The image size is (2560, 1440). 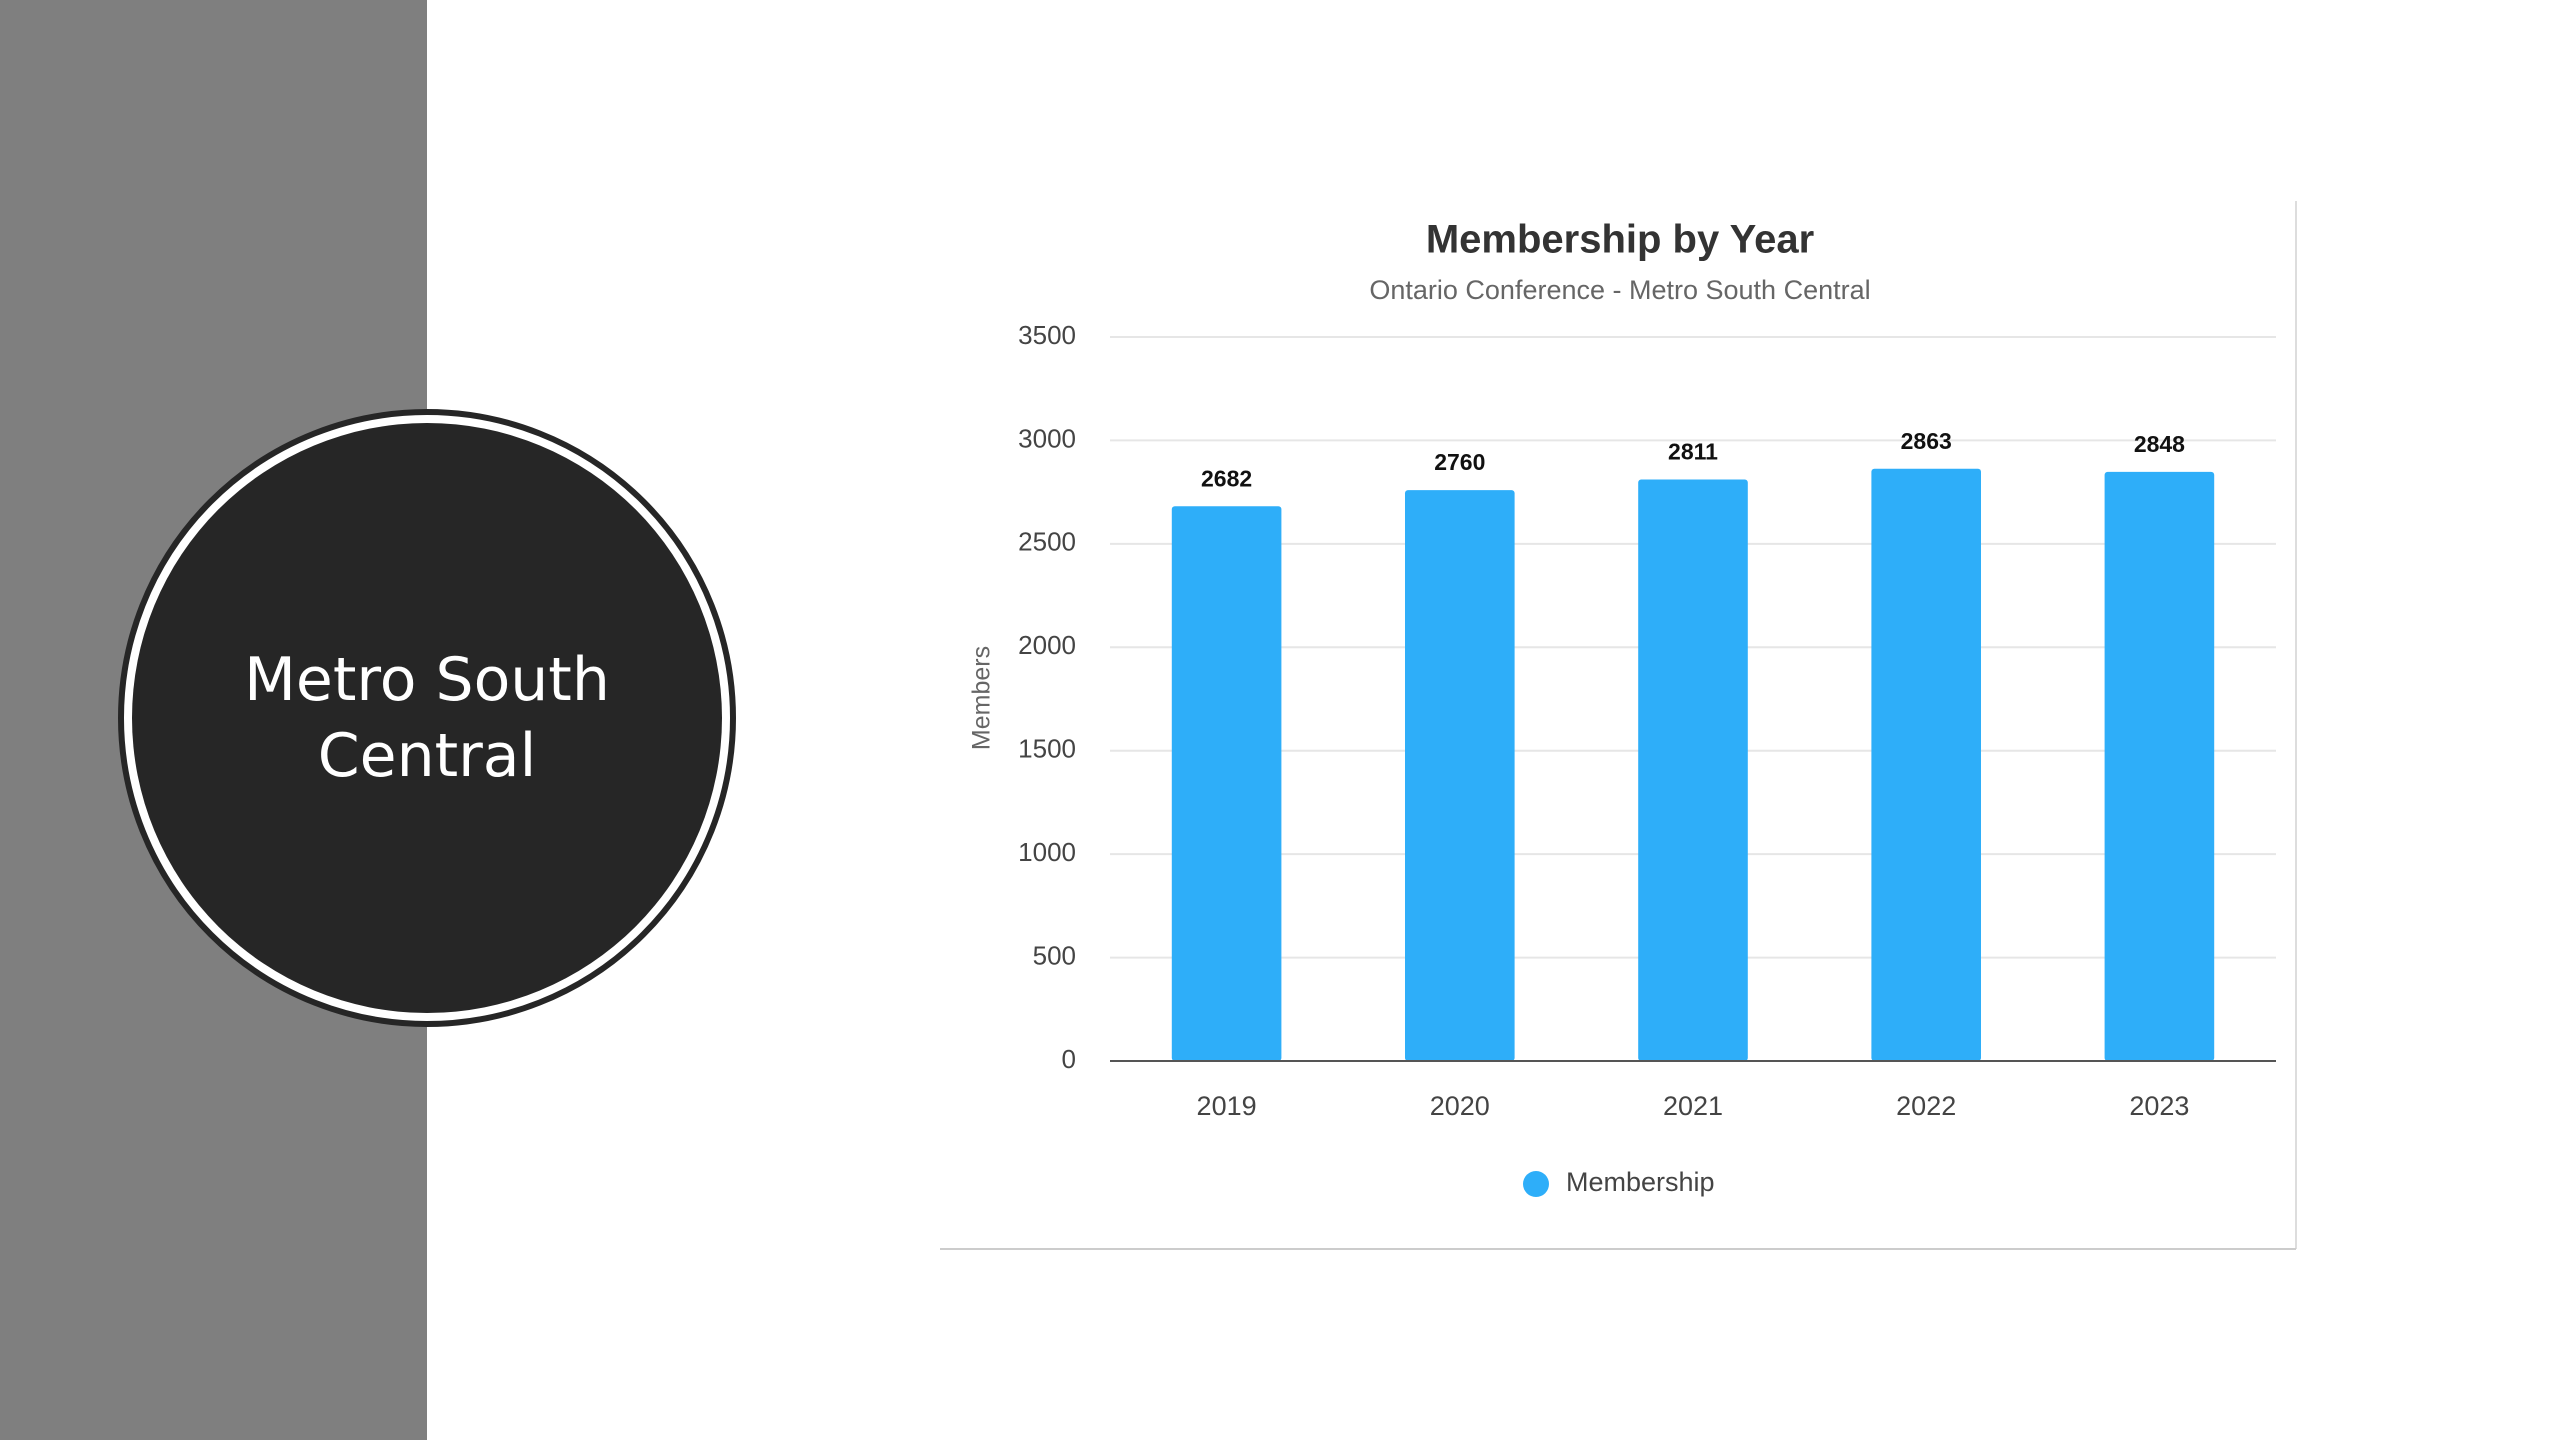 What do you see at coordinates (1459, 462) in the screenshot?
I see `data-label: 2760` at bounding box center [1459, 462].